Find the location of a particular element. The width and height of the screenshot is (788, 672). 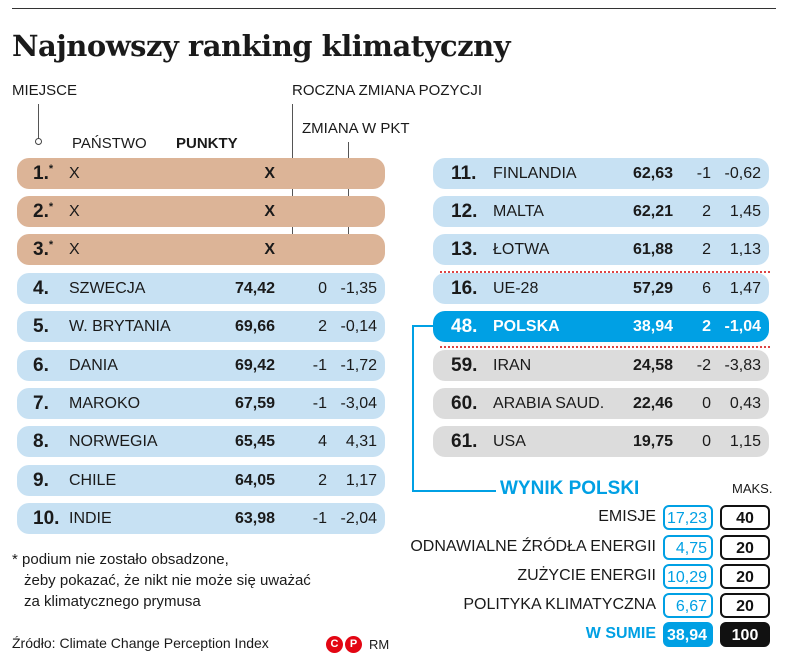

country-cell: POLSKA is located at coordinates (526, 326).